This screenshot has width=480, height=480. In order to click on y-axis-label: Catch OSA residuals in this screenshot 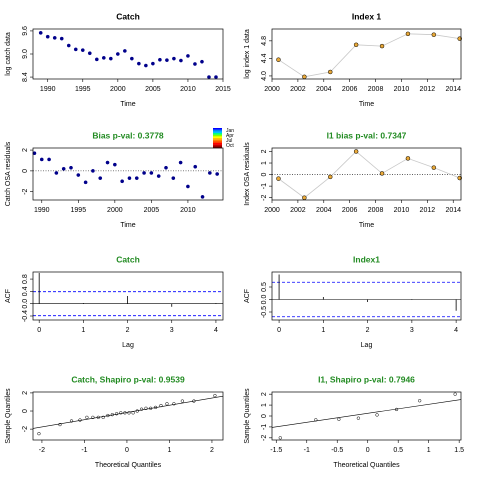, I will do `click(8, 173)`.